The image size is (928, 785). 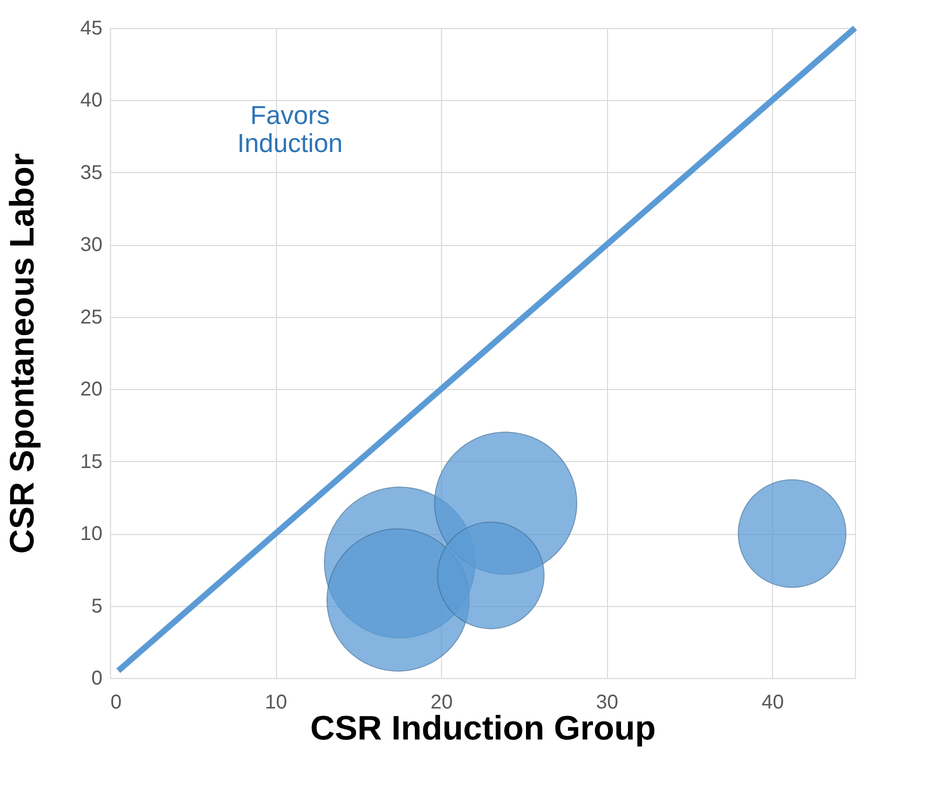 I want to click on annotation: Favors Induction, so click(x=290, y=129).